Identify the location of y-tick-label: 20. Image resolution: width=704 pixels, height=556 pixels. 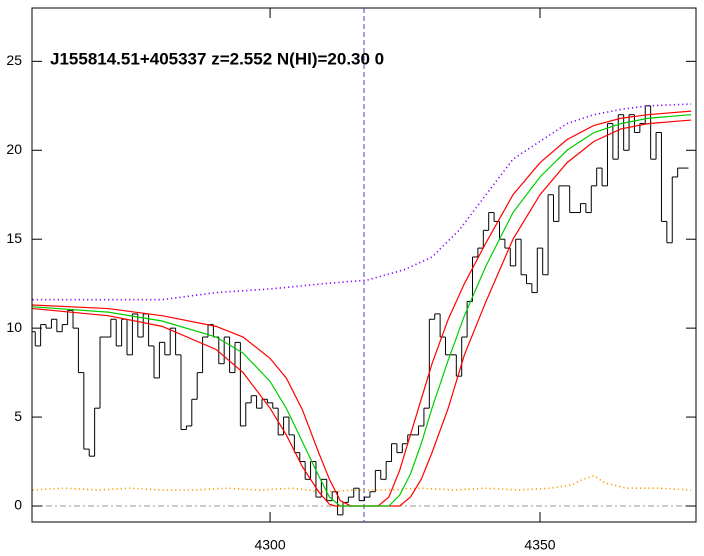
(14, 149).